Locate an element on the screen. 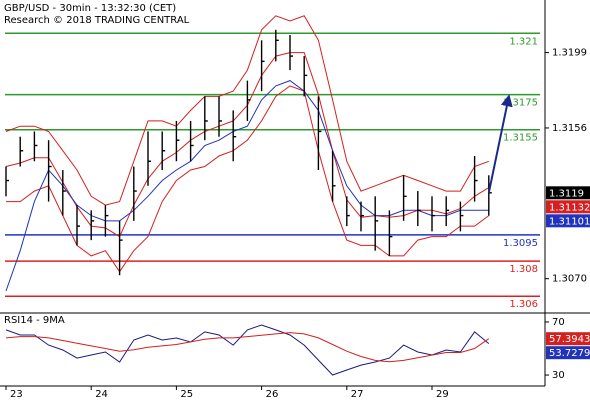 The width and height of the screenshot is (590, 400). x-tick-label: 25 is located at coordinates (186, 394).